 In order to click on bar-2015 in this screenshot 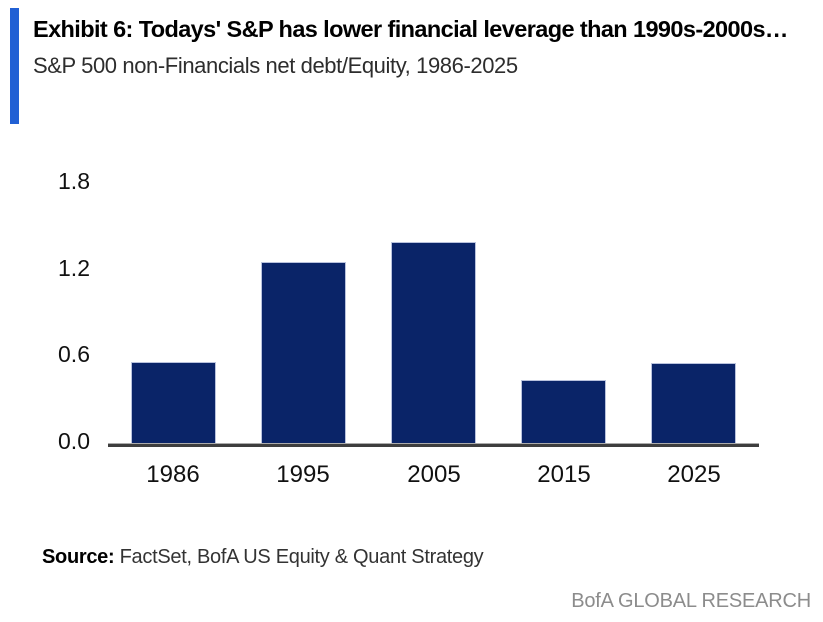, I will do `click(563, 412)`.